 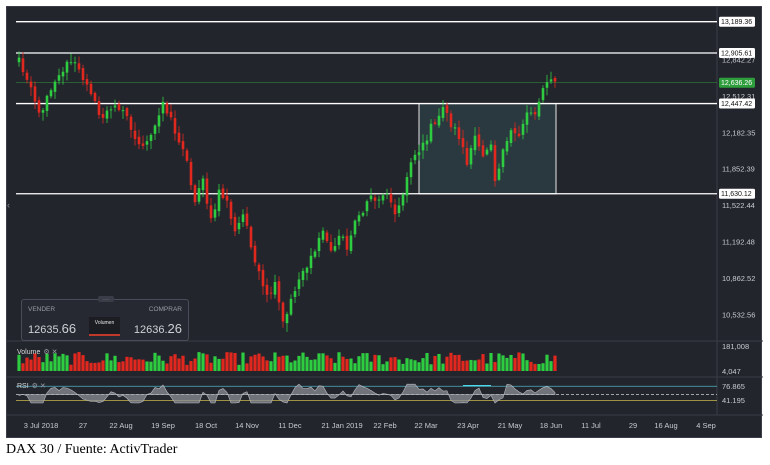 What do you see at coordinates (37, 352) in the screenshot?
I see `volume-pane-label: Volume ⚙ ✕` at bounding box center [37, 352].